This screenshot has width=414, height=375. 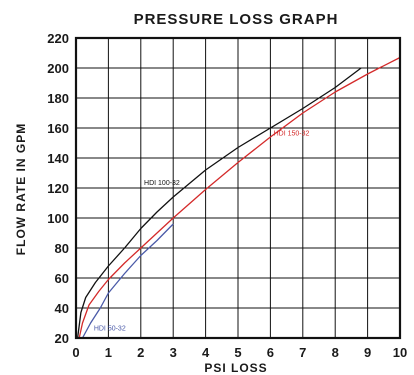 I want to click on y-tick-label: 100, so click(x=58, y=218).